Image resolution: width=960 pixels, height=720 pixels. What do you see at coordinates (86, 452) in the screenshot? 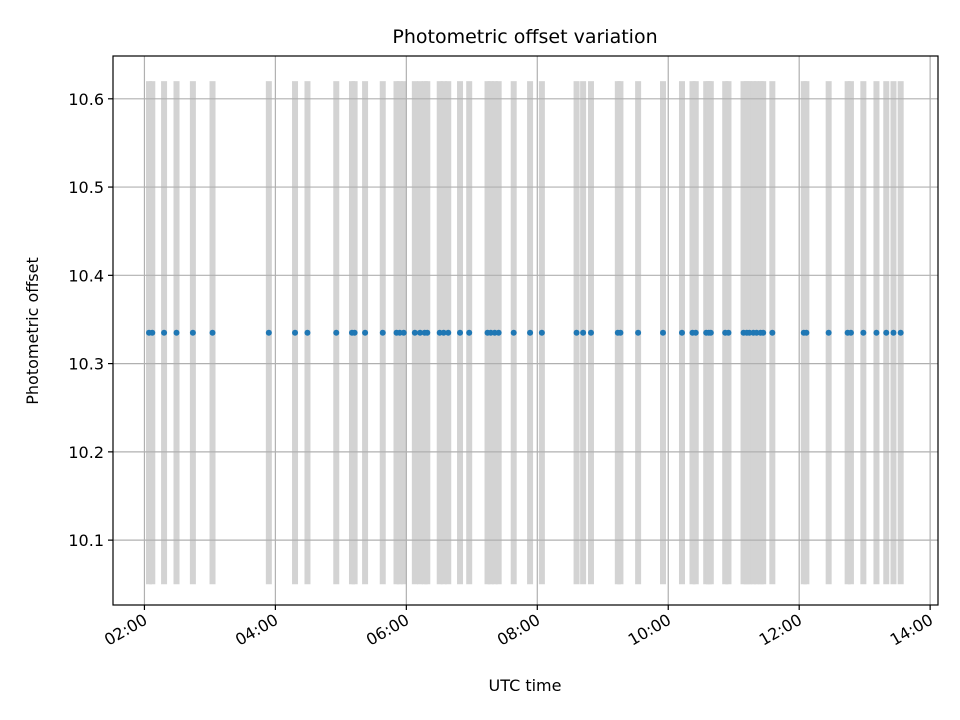
I see `y-tick-label: 10.2` at bounding box center [86, 452].